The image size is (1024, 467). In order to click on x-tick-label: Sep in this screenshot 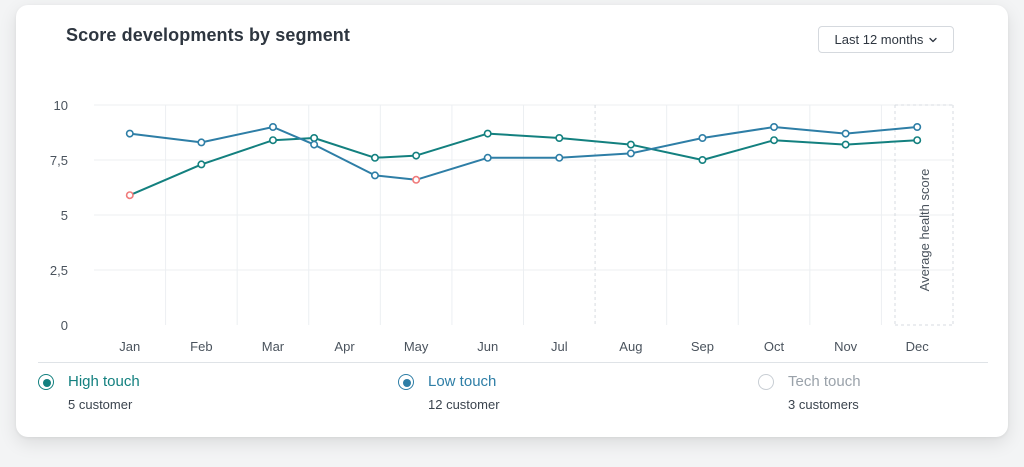, I will do `click(702, 346)`.